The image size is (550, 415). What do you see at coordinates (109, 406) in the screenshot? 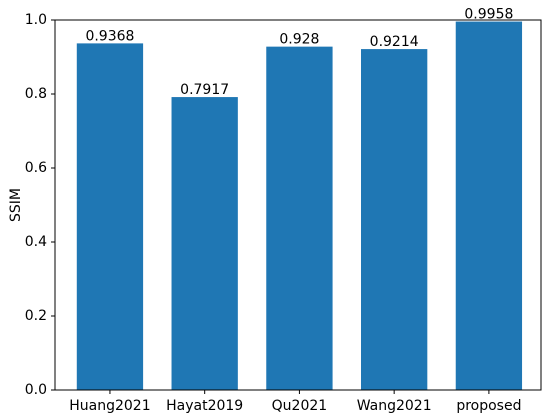
I see `x-tick-label: Huang2021` at bounding box center [109, 406].